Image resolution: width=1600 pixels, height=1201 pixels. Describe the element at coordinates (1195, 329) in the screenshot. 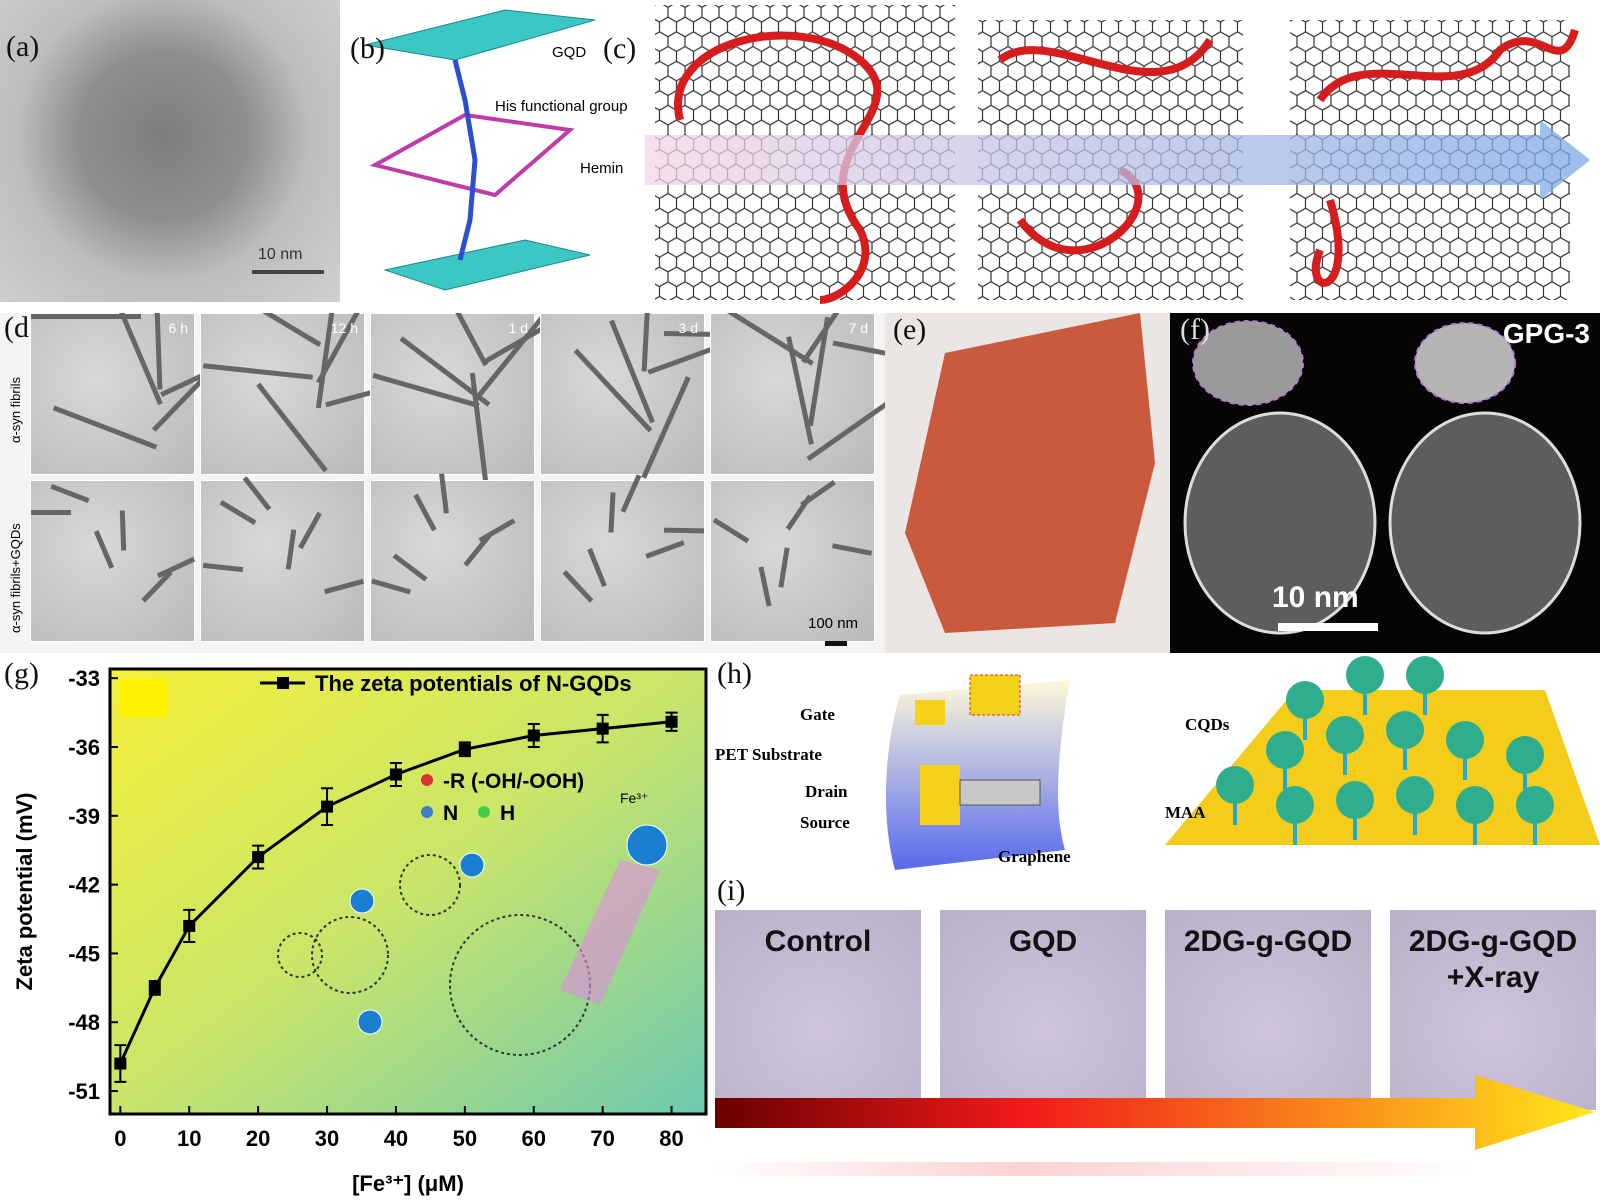

I see `panel-label: (f)` at that location.